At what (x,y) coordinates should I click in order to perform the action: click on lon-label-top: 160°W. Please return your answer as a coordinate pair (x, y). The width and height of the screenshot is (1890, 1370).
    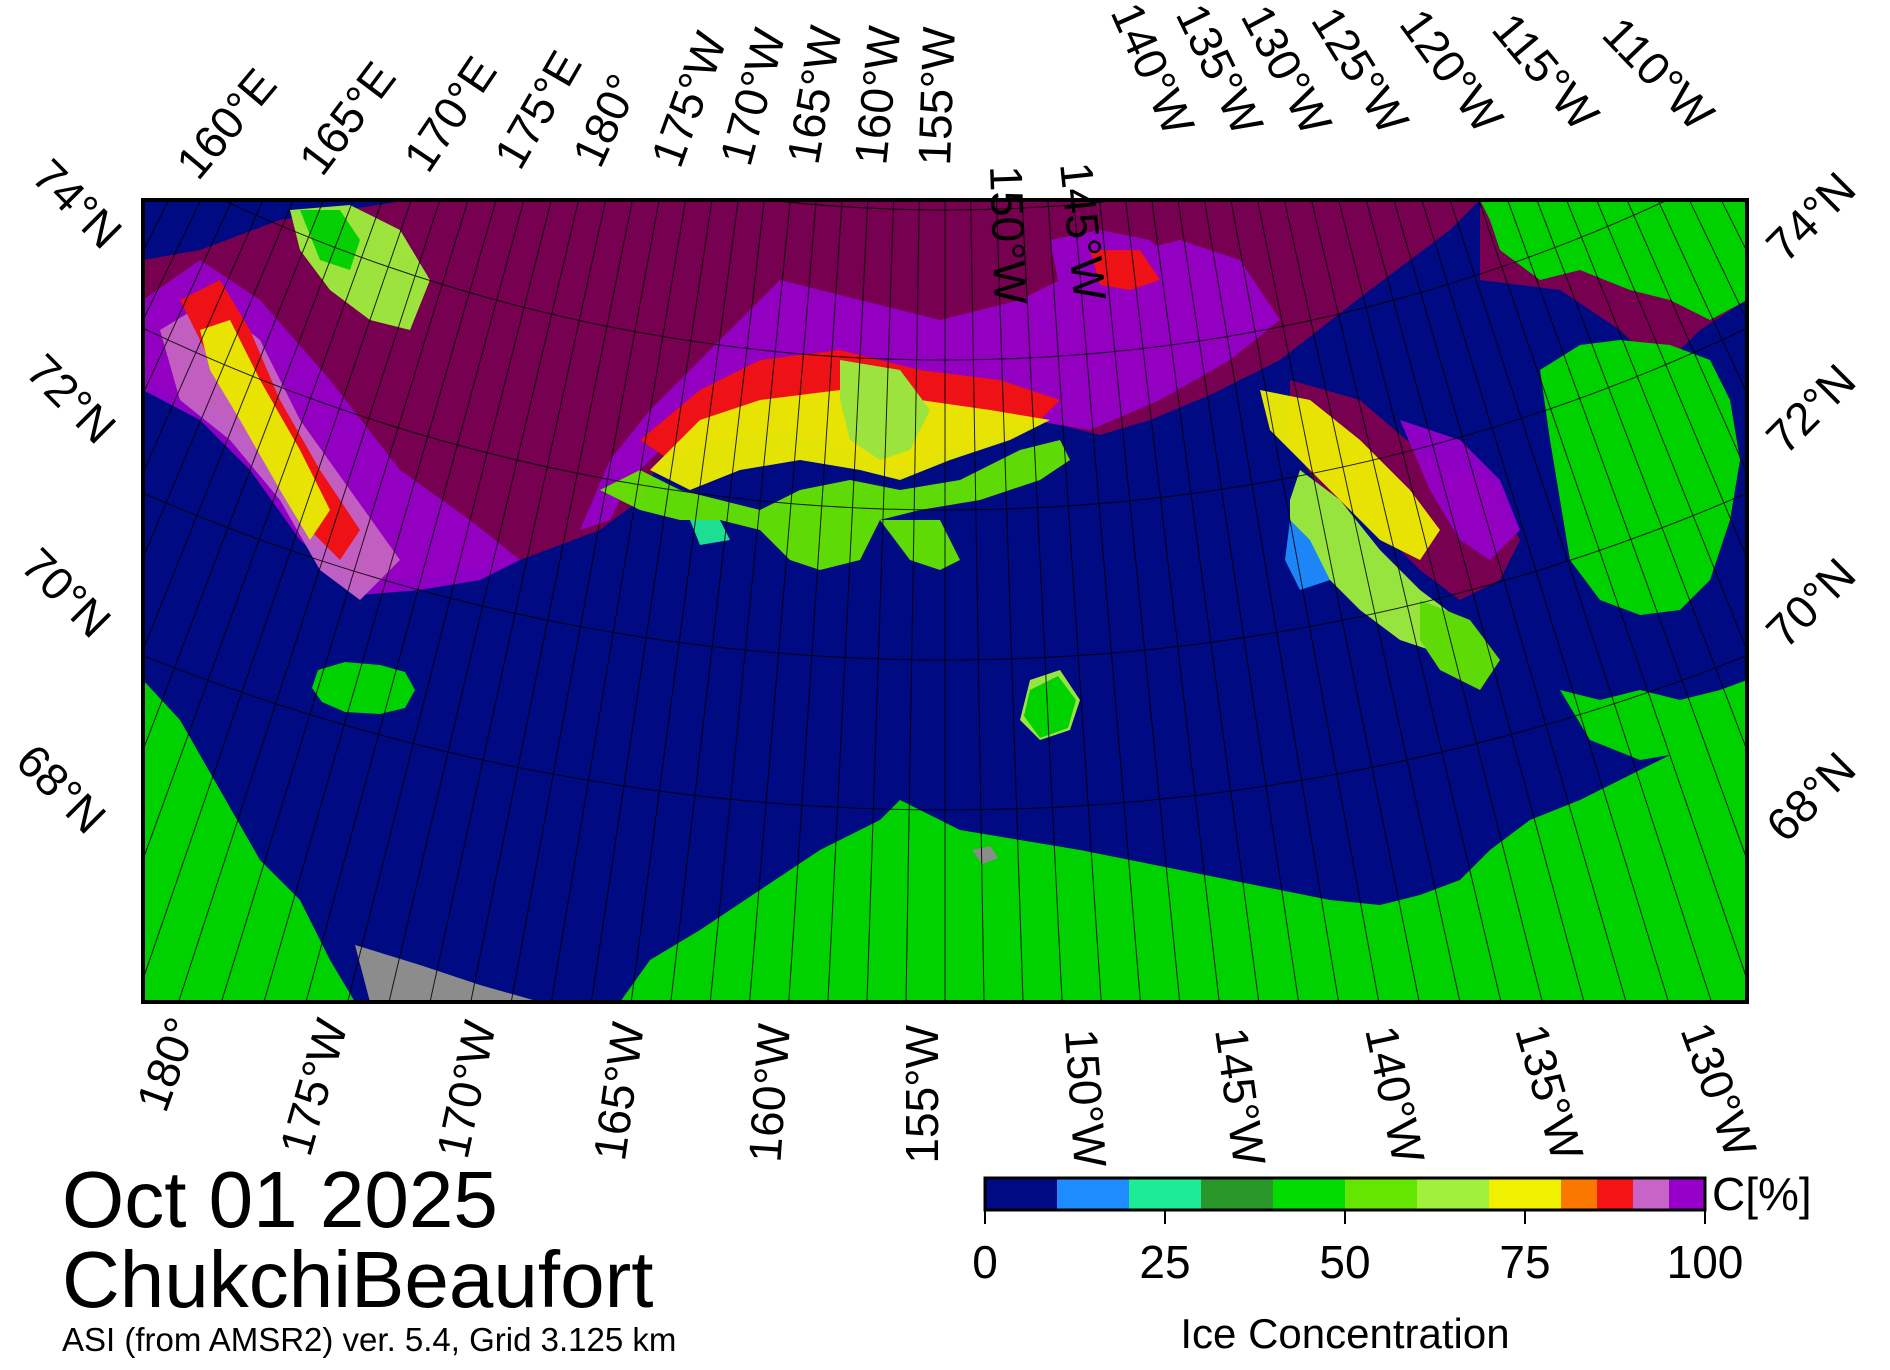
    Looking at the image, I should click on (877, 95).